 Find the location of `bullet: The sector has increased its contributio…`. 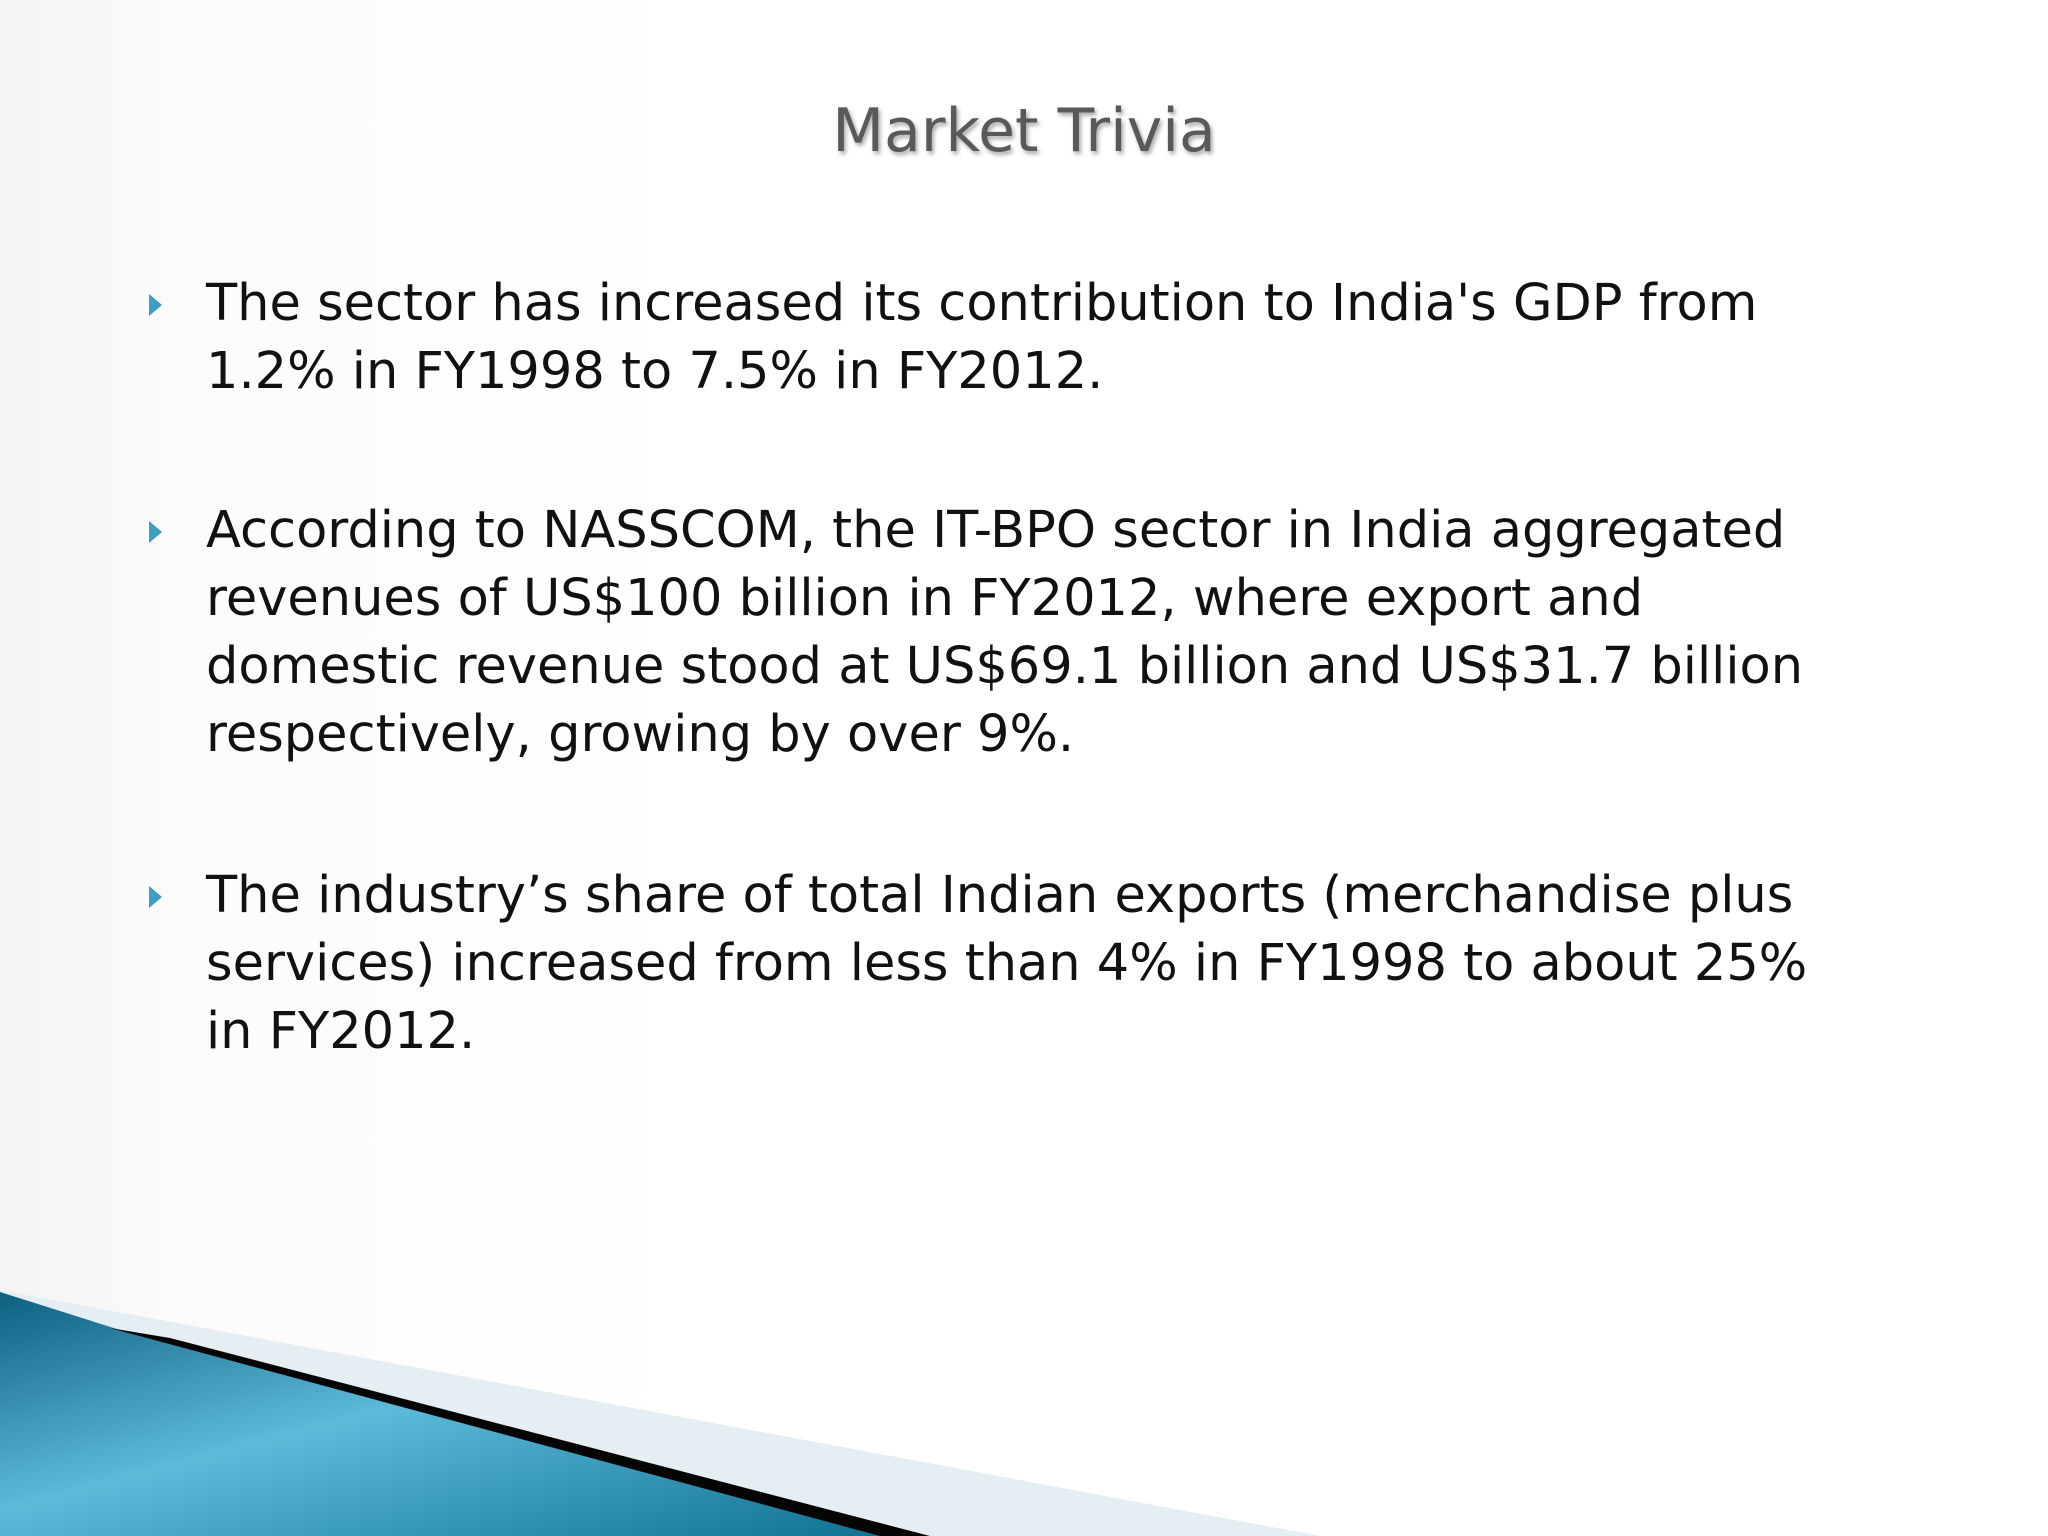

bullet: The sector has increased its contributio… is located at coordinates (1077, 338).